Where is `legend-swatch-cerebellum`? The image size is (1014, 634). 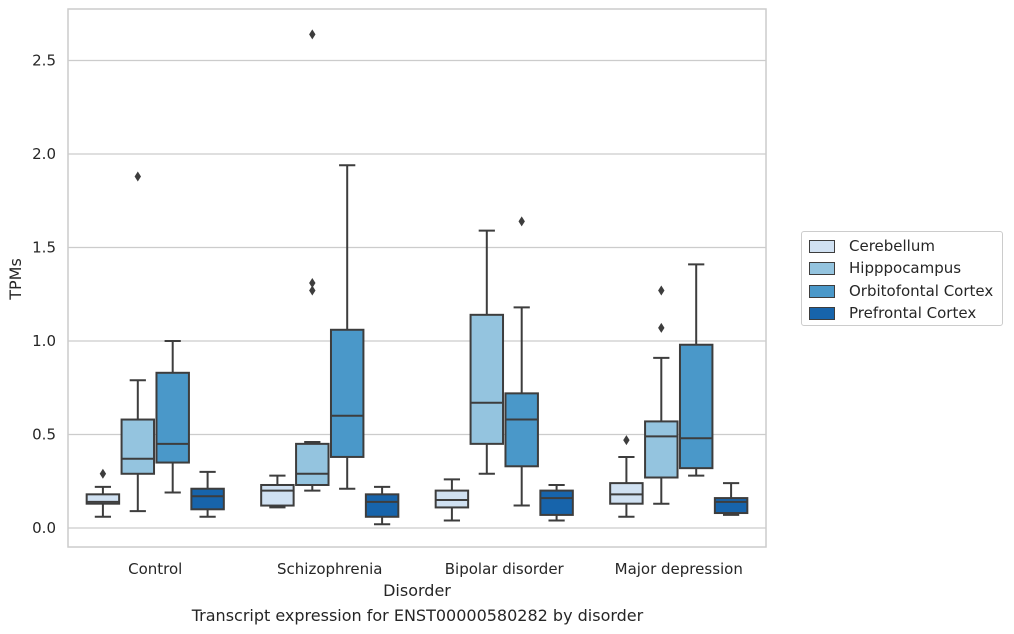
legend-swatch-cerebellum is located at coordinates (822, 246).